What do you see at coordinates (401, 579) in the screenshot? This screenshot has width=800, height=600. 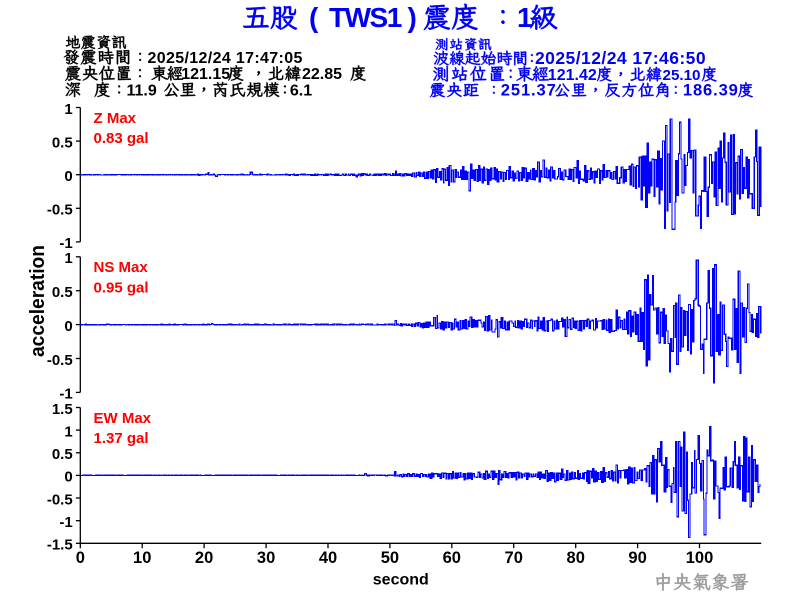 I see `svg-text: second` at bounding box center [401, 579].